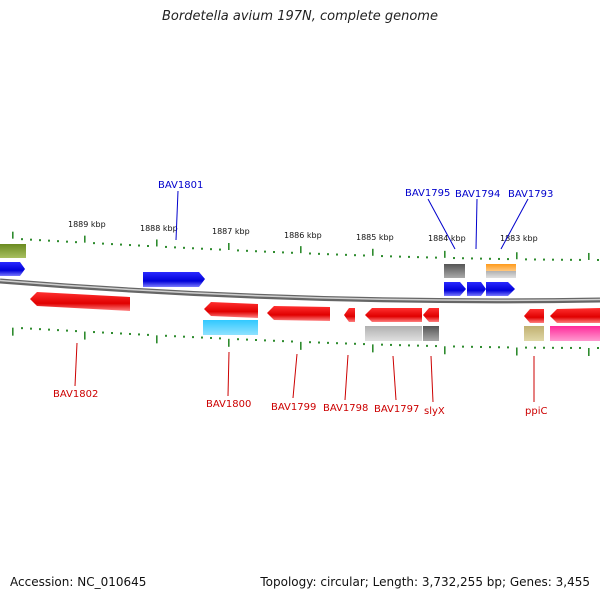 The width and height of the screenshot is (600, 600). Describe the element at coordinates (477, 194) in the screenshot. I see `gene-label-bav1794: BAV1794` at that location.